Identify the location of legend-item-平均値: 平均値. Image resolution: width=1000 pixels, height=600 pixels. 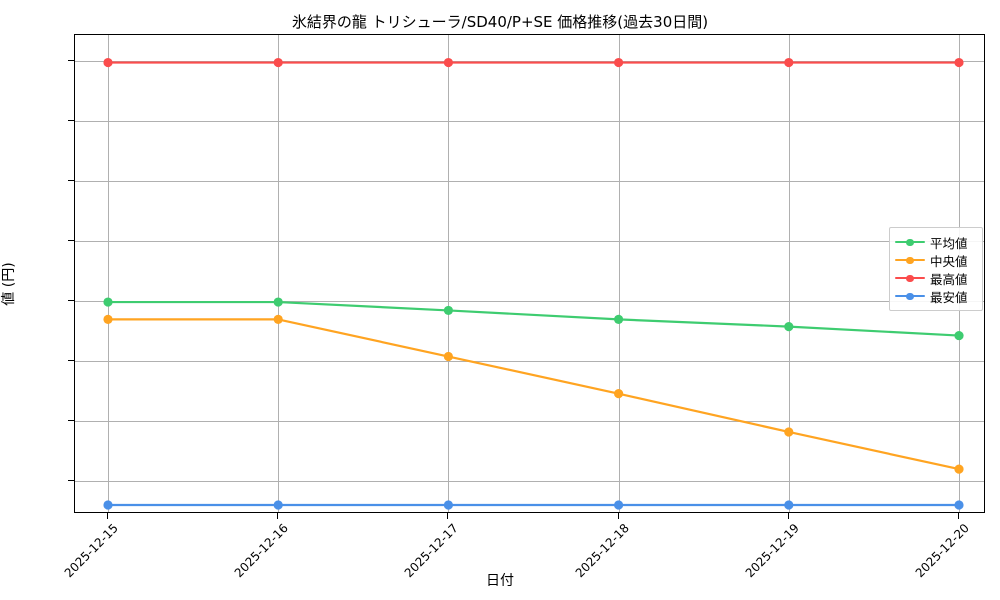
(935, 242).